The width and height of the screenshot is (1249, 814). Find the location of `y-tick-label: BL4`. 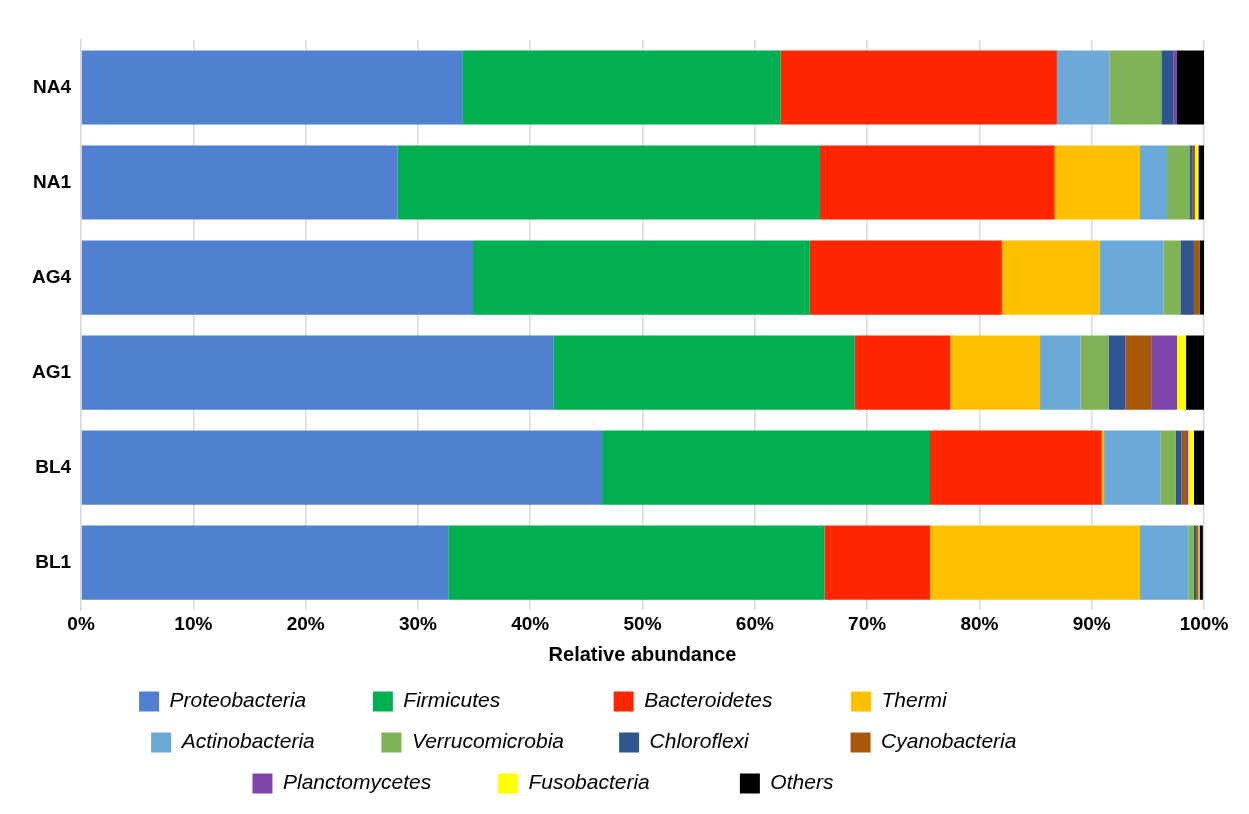

y-tick-label: BL4 is located at coordinates (53, 466).